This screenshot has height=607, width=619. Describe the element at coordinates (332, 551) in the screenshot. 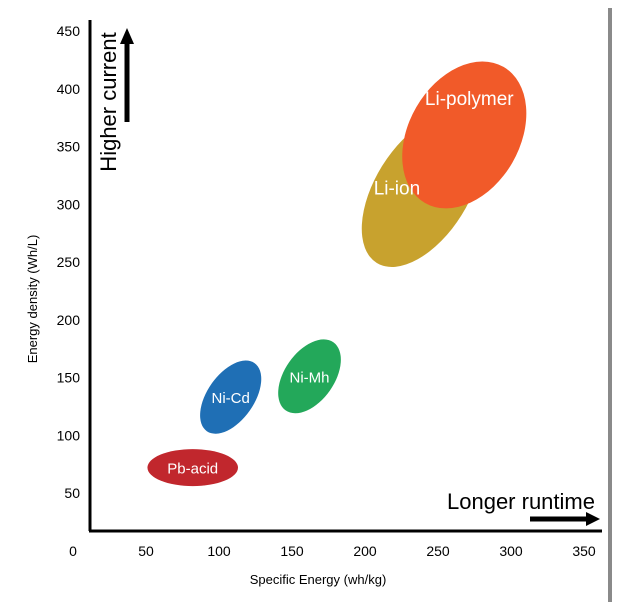

I see `x-ticks-layer: 0 50 100 150 200 250 300 350` at that location.